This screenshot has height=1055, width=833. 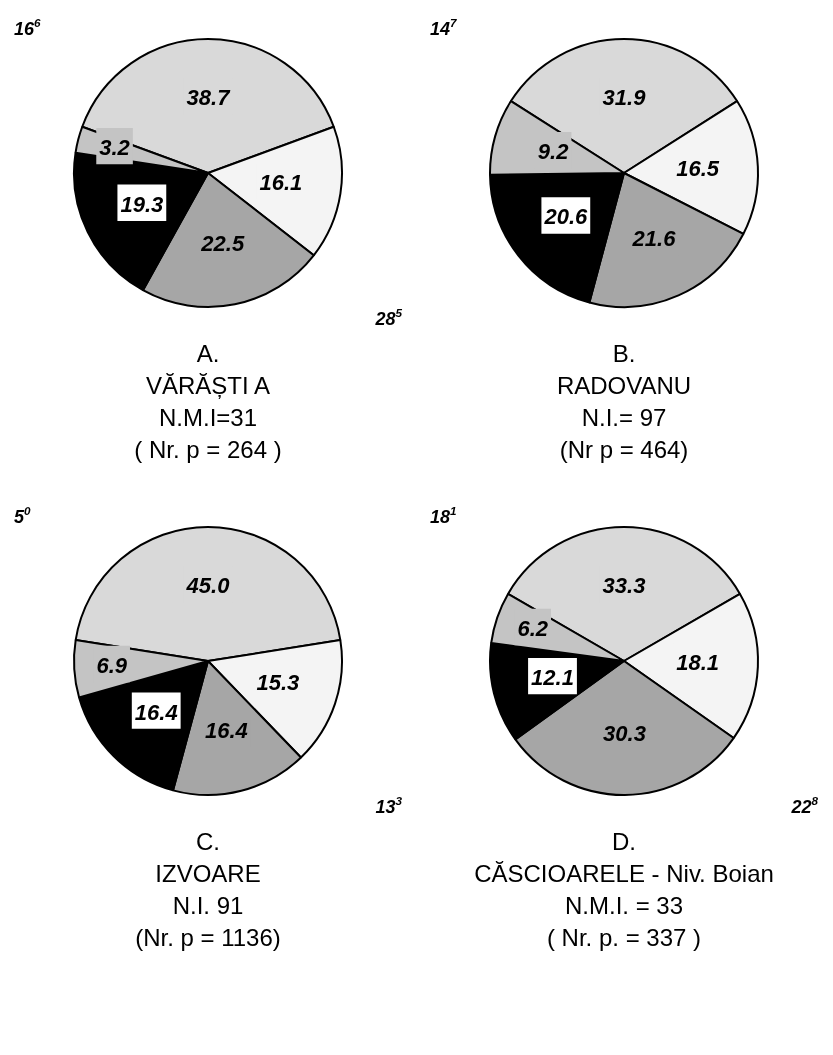 What do you see at coordinates (278, 683) in the screenshot?
I see `data-label: 15.3` at bounding box center [278, 683].